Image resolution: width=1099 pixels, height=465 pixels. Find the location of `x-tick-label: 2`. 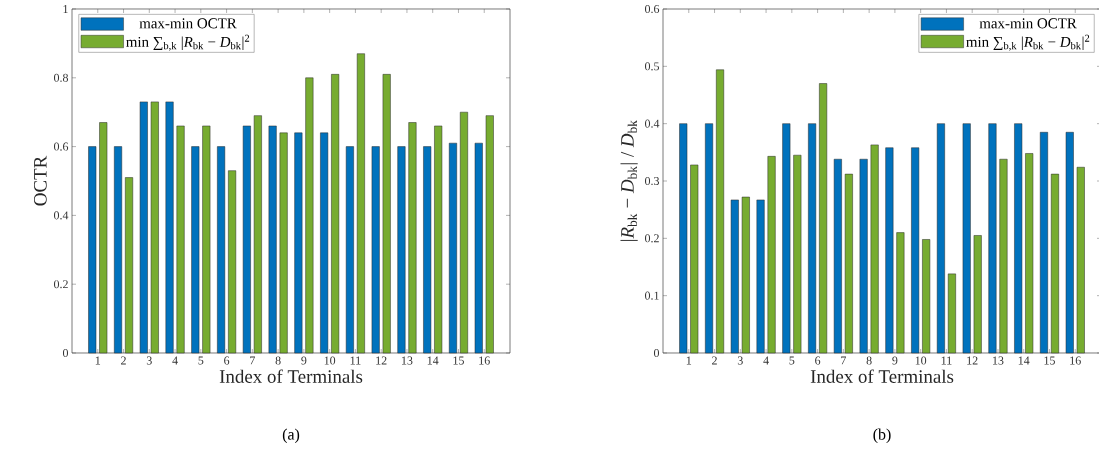

x-tick-label: 2 is located at coordinates (714, 360).